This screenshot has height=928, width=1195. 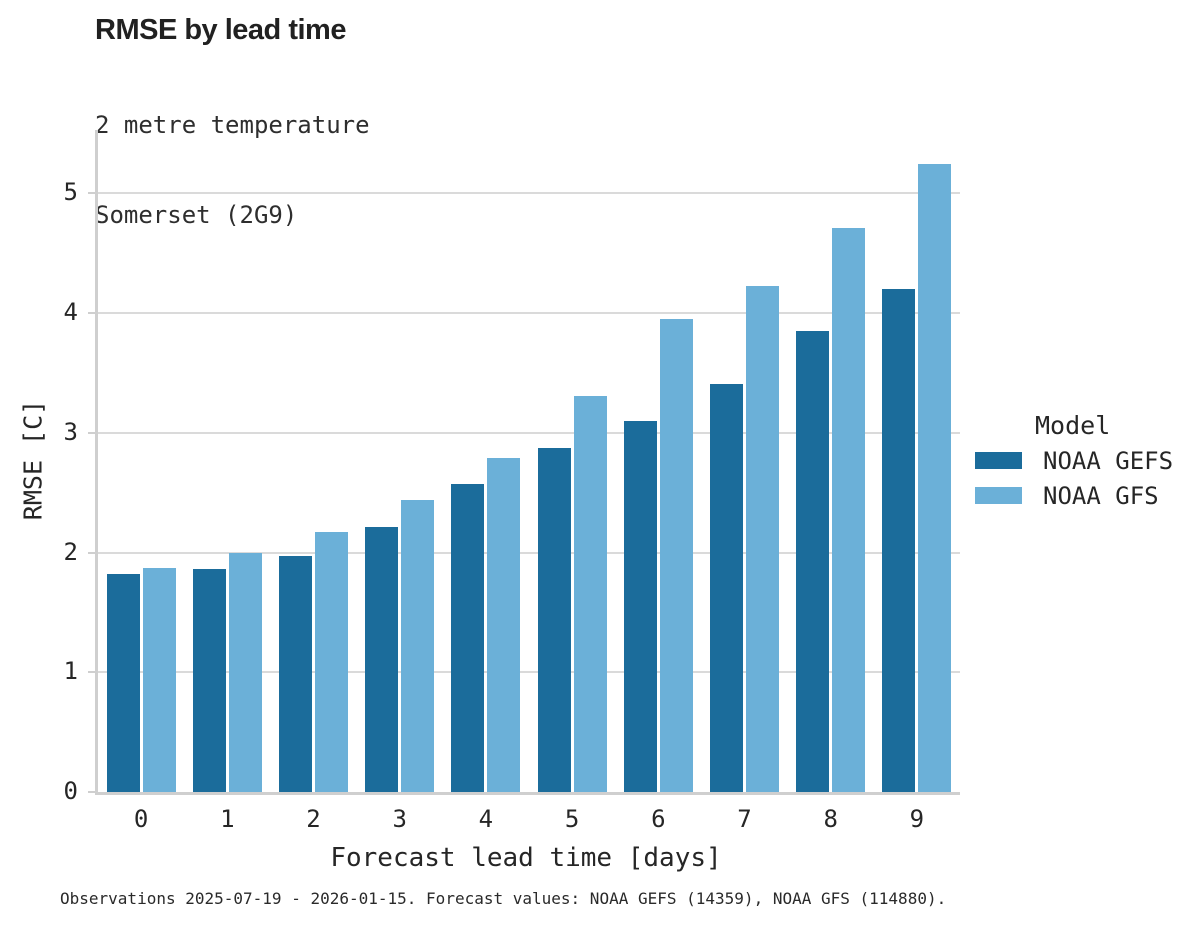 I want to click on x-tick-label: 1, so click(x=227, y=819).